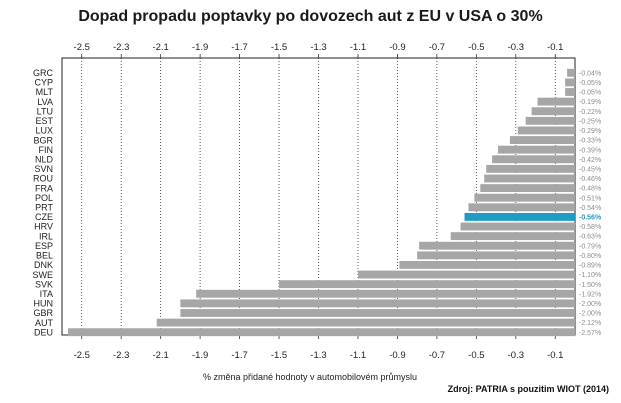 This screenshot has height=403, width=621. I want to click on category-label: LVA, so click(45, 102).